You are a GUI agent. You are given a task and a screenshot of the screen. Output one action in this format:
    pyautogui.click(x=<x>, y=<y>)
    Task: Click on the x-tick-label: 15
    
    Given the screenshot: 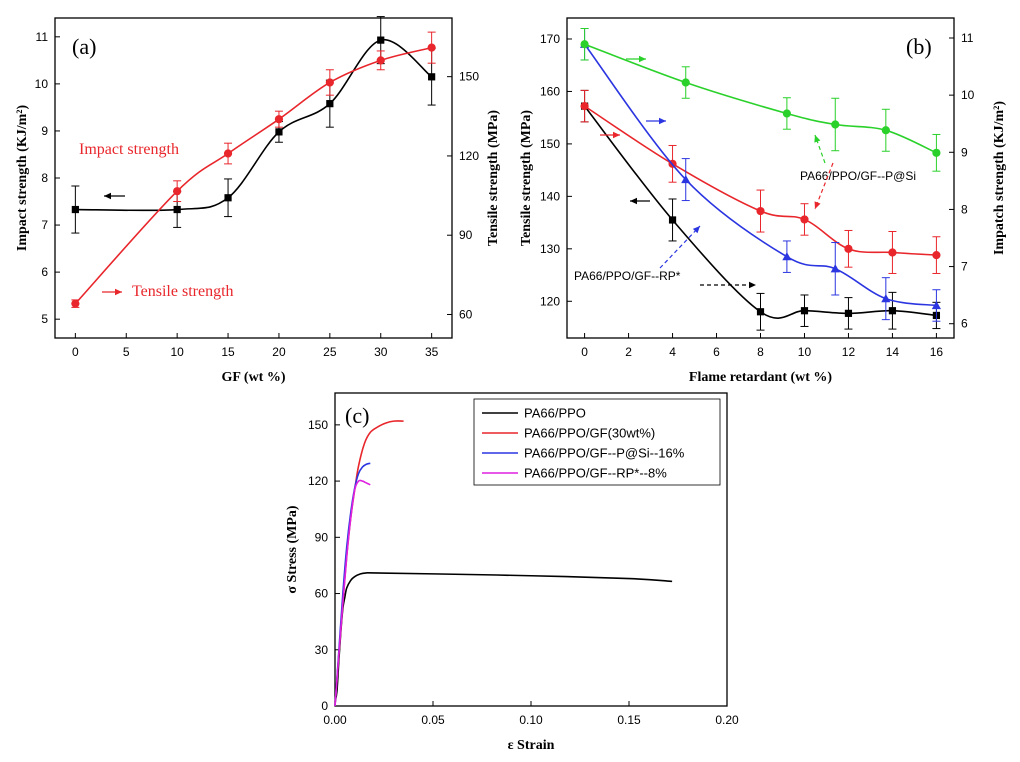 What is the action you would take?
    pyautogui.click(x=228, y=352)
    